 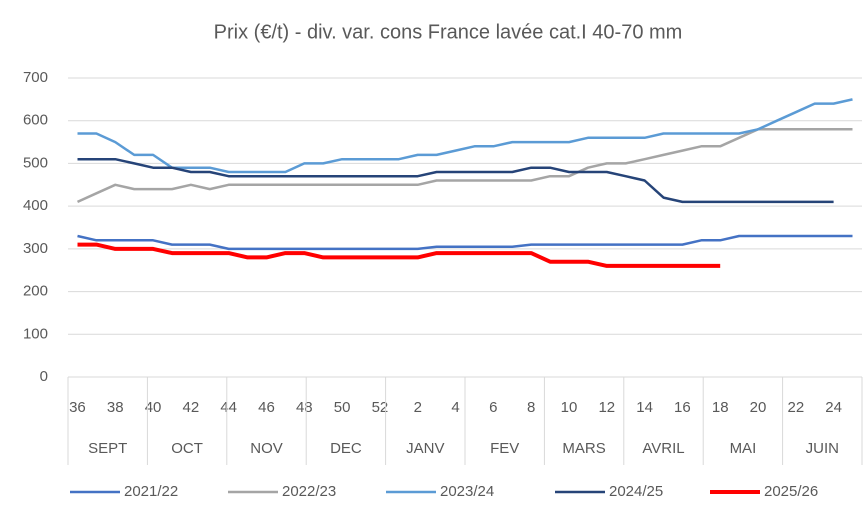 I want to click on x-tick-label: 42, so click(x=191, y=407).